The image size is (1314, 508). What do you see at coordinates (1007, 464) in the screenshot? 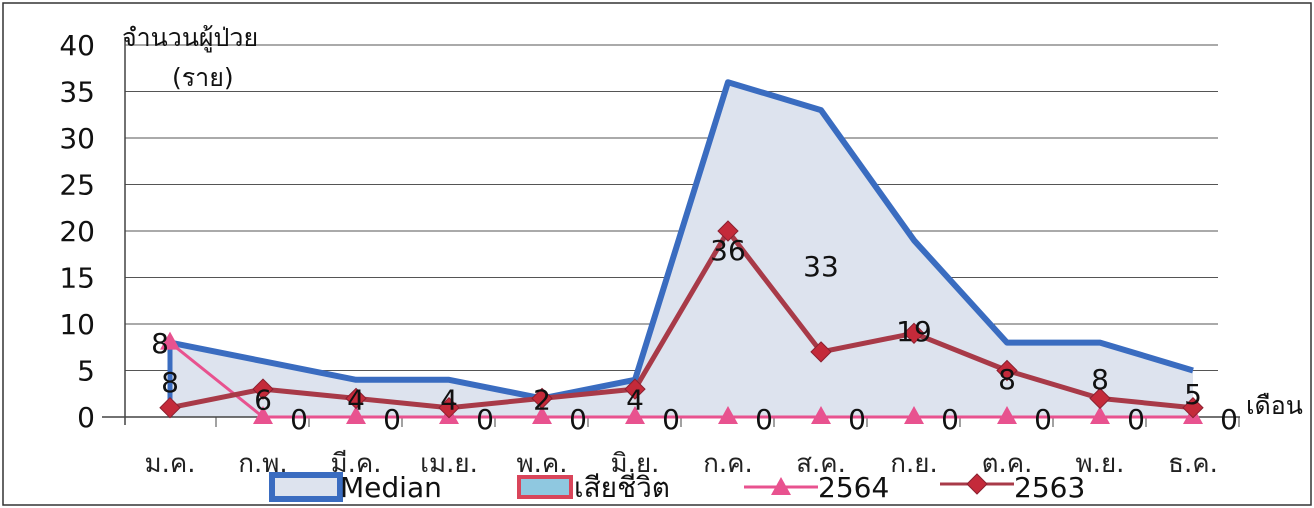
I see `x-tick-label: ต.ค.` at bounding box center [1007, 464].